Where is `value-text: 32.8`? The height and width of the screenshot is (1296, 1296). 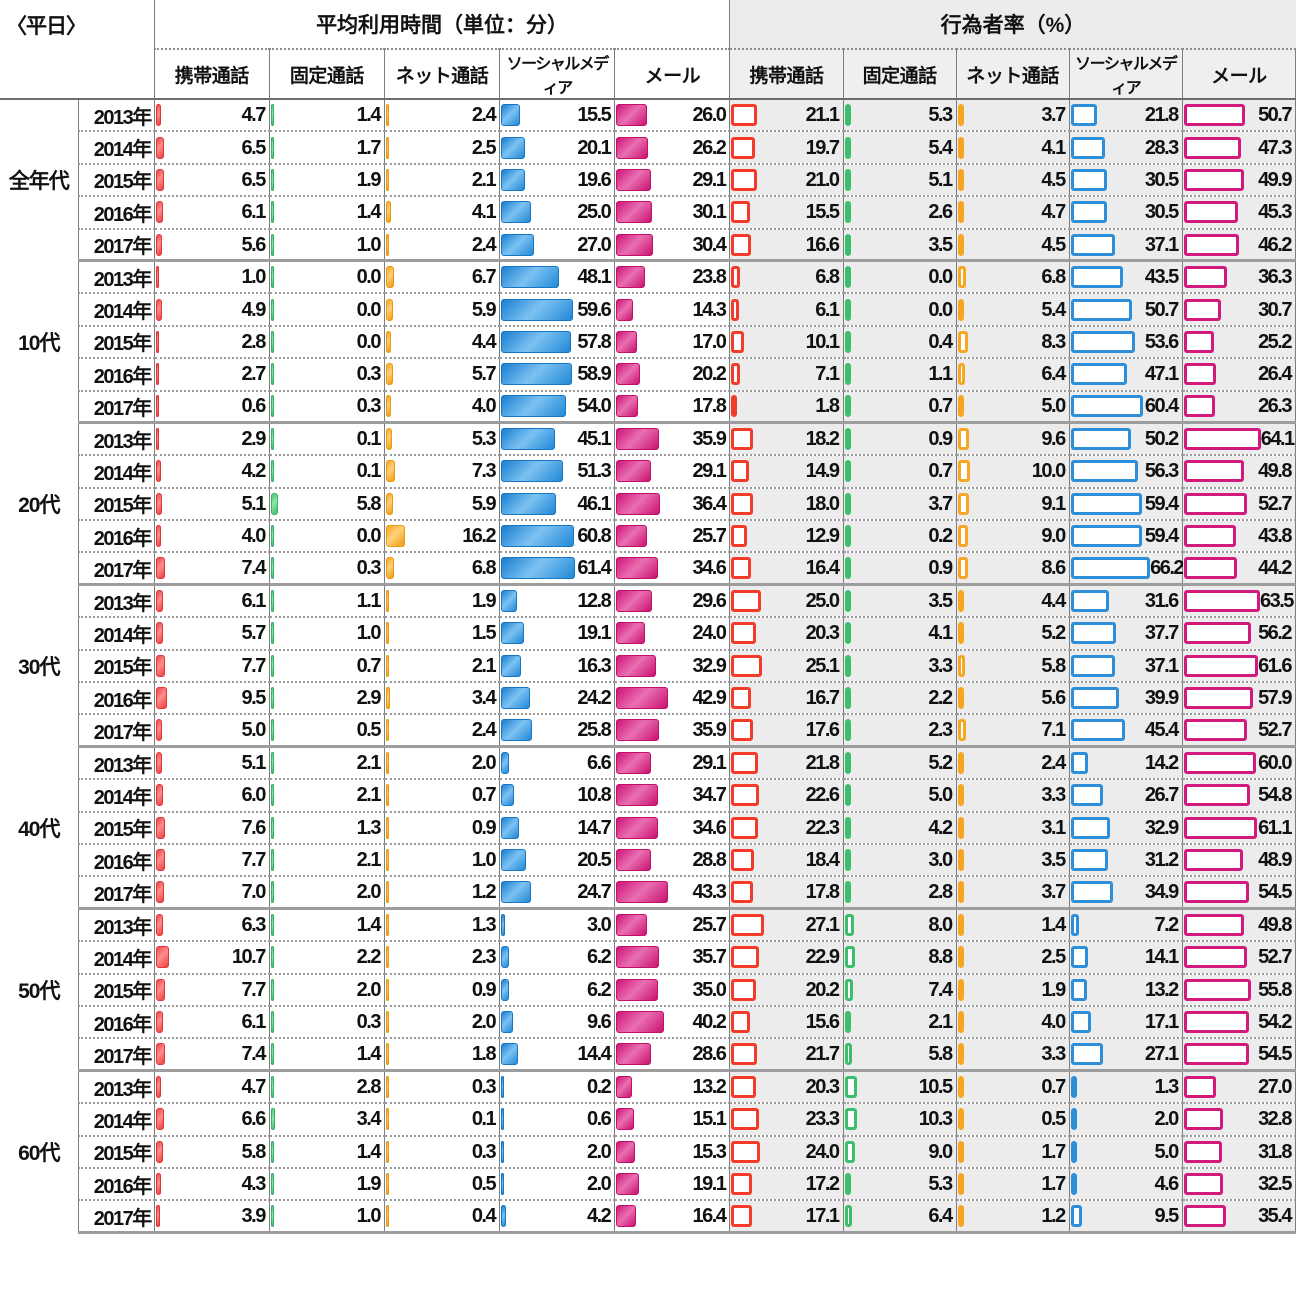 value-text: 32.8 is located at coordinates (1275, 1119).